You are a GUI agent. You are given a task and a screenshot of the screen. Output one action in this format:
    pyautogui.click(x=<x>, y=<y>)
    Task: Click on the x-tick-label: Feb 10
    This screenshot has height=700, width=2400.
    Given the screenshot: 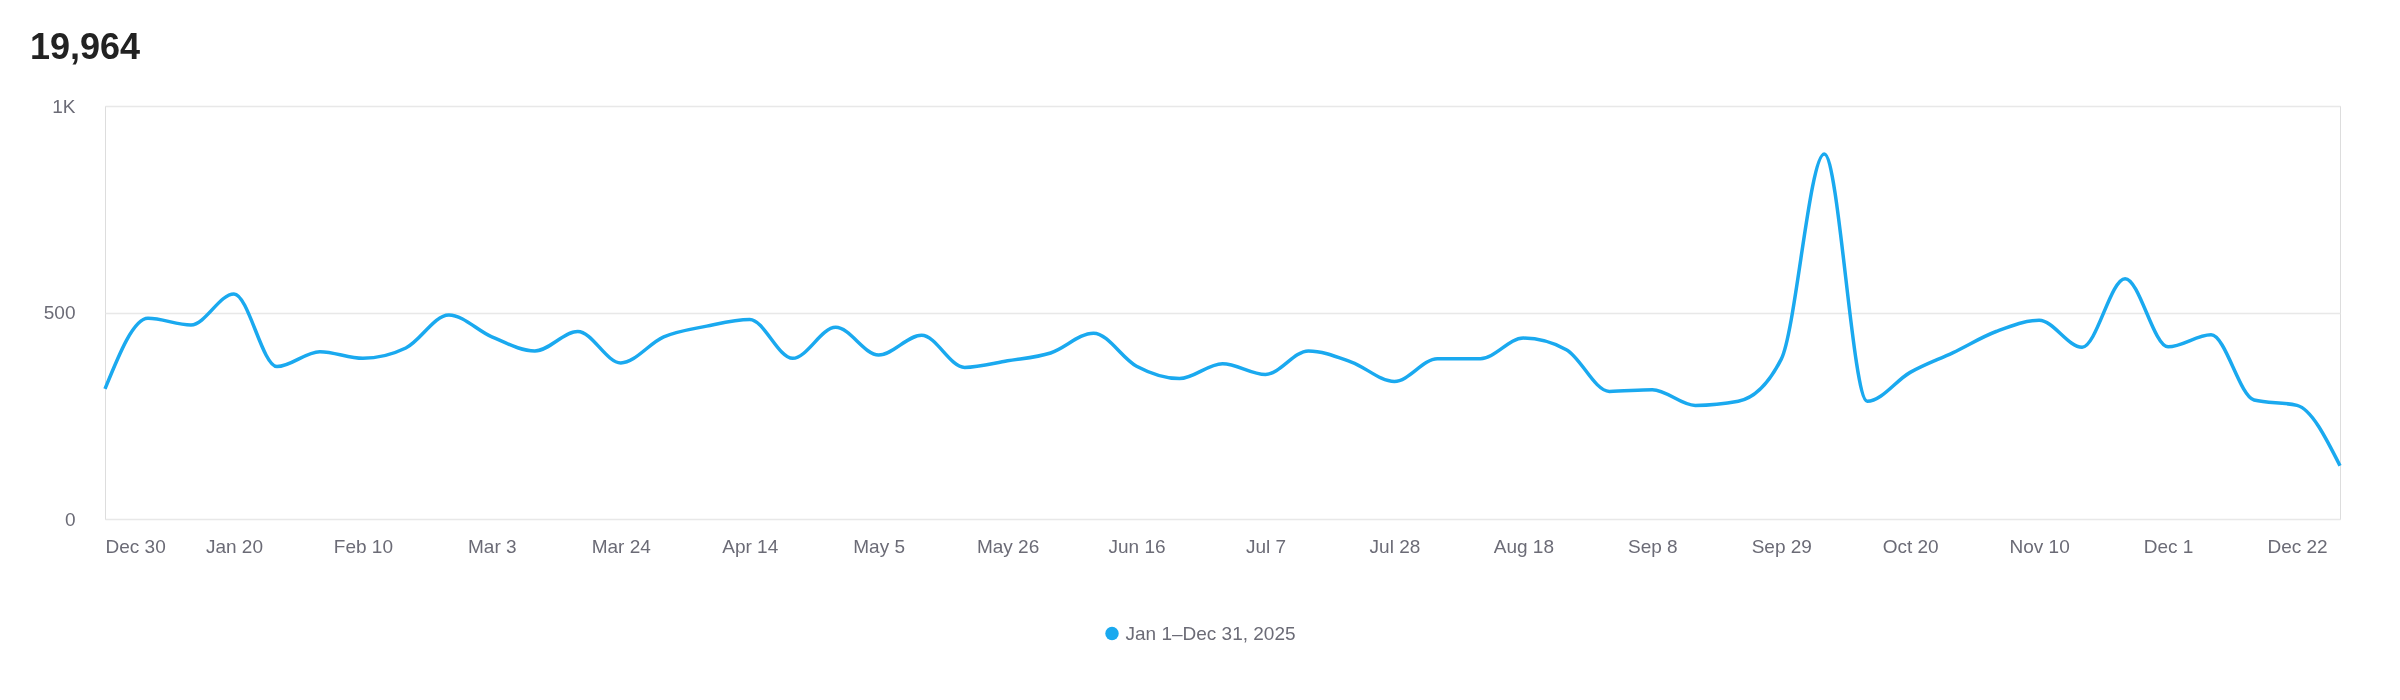 What is the action you would take?
    pyautogui.click(x=363, y=546)
    